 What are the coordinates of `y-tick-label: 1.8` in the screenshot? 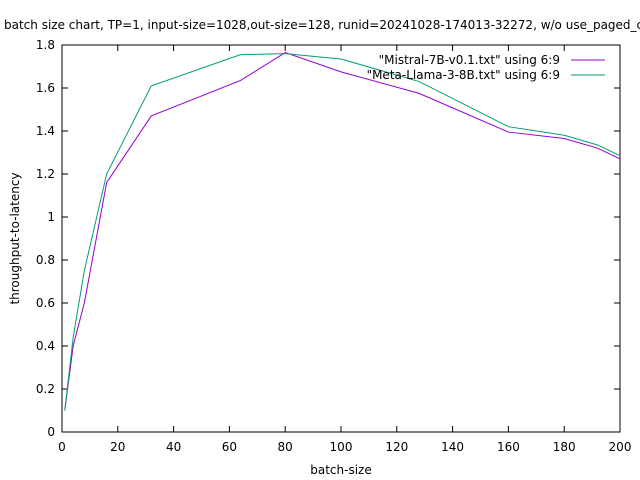 It's located at (45, 45).